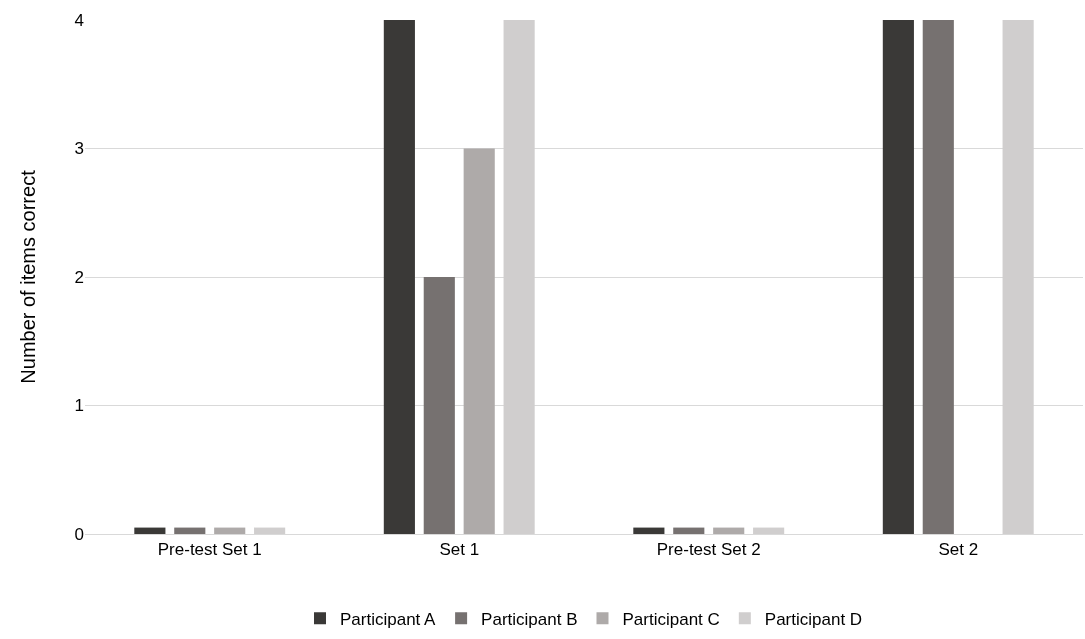 The width and height of the screenshot is (1085, 639). Describe the element at coordinates (79, 277) in the screenshot. I see `y-tick-label: 2` at that location.